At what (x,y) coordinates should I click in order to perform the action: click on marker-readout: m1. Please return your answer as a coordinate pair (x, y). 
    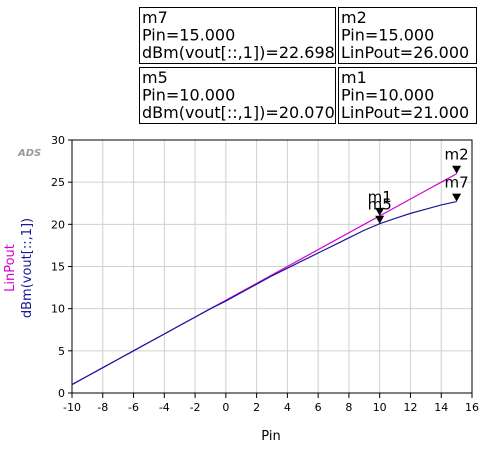
    Looking at the image, I should click on (354, 77).